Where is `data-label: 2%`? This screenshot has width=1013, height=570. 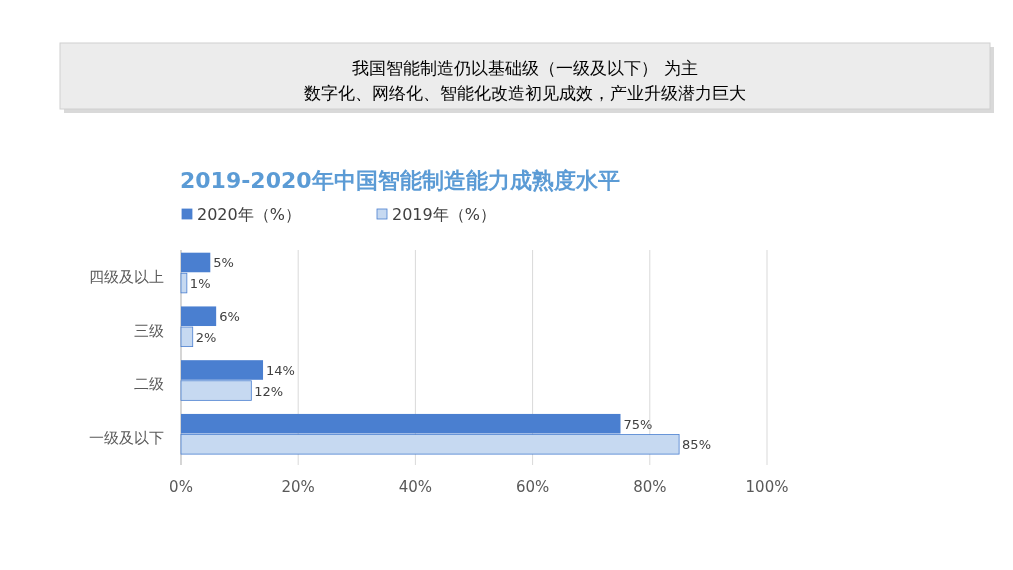 data-label: 2% is located at coordinates (206, 337).